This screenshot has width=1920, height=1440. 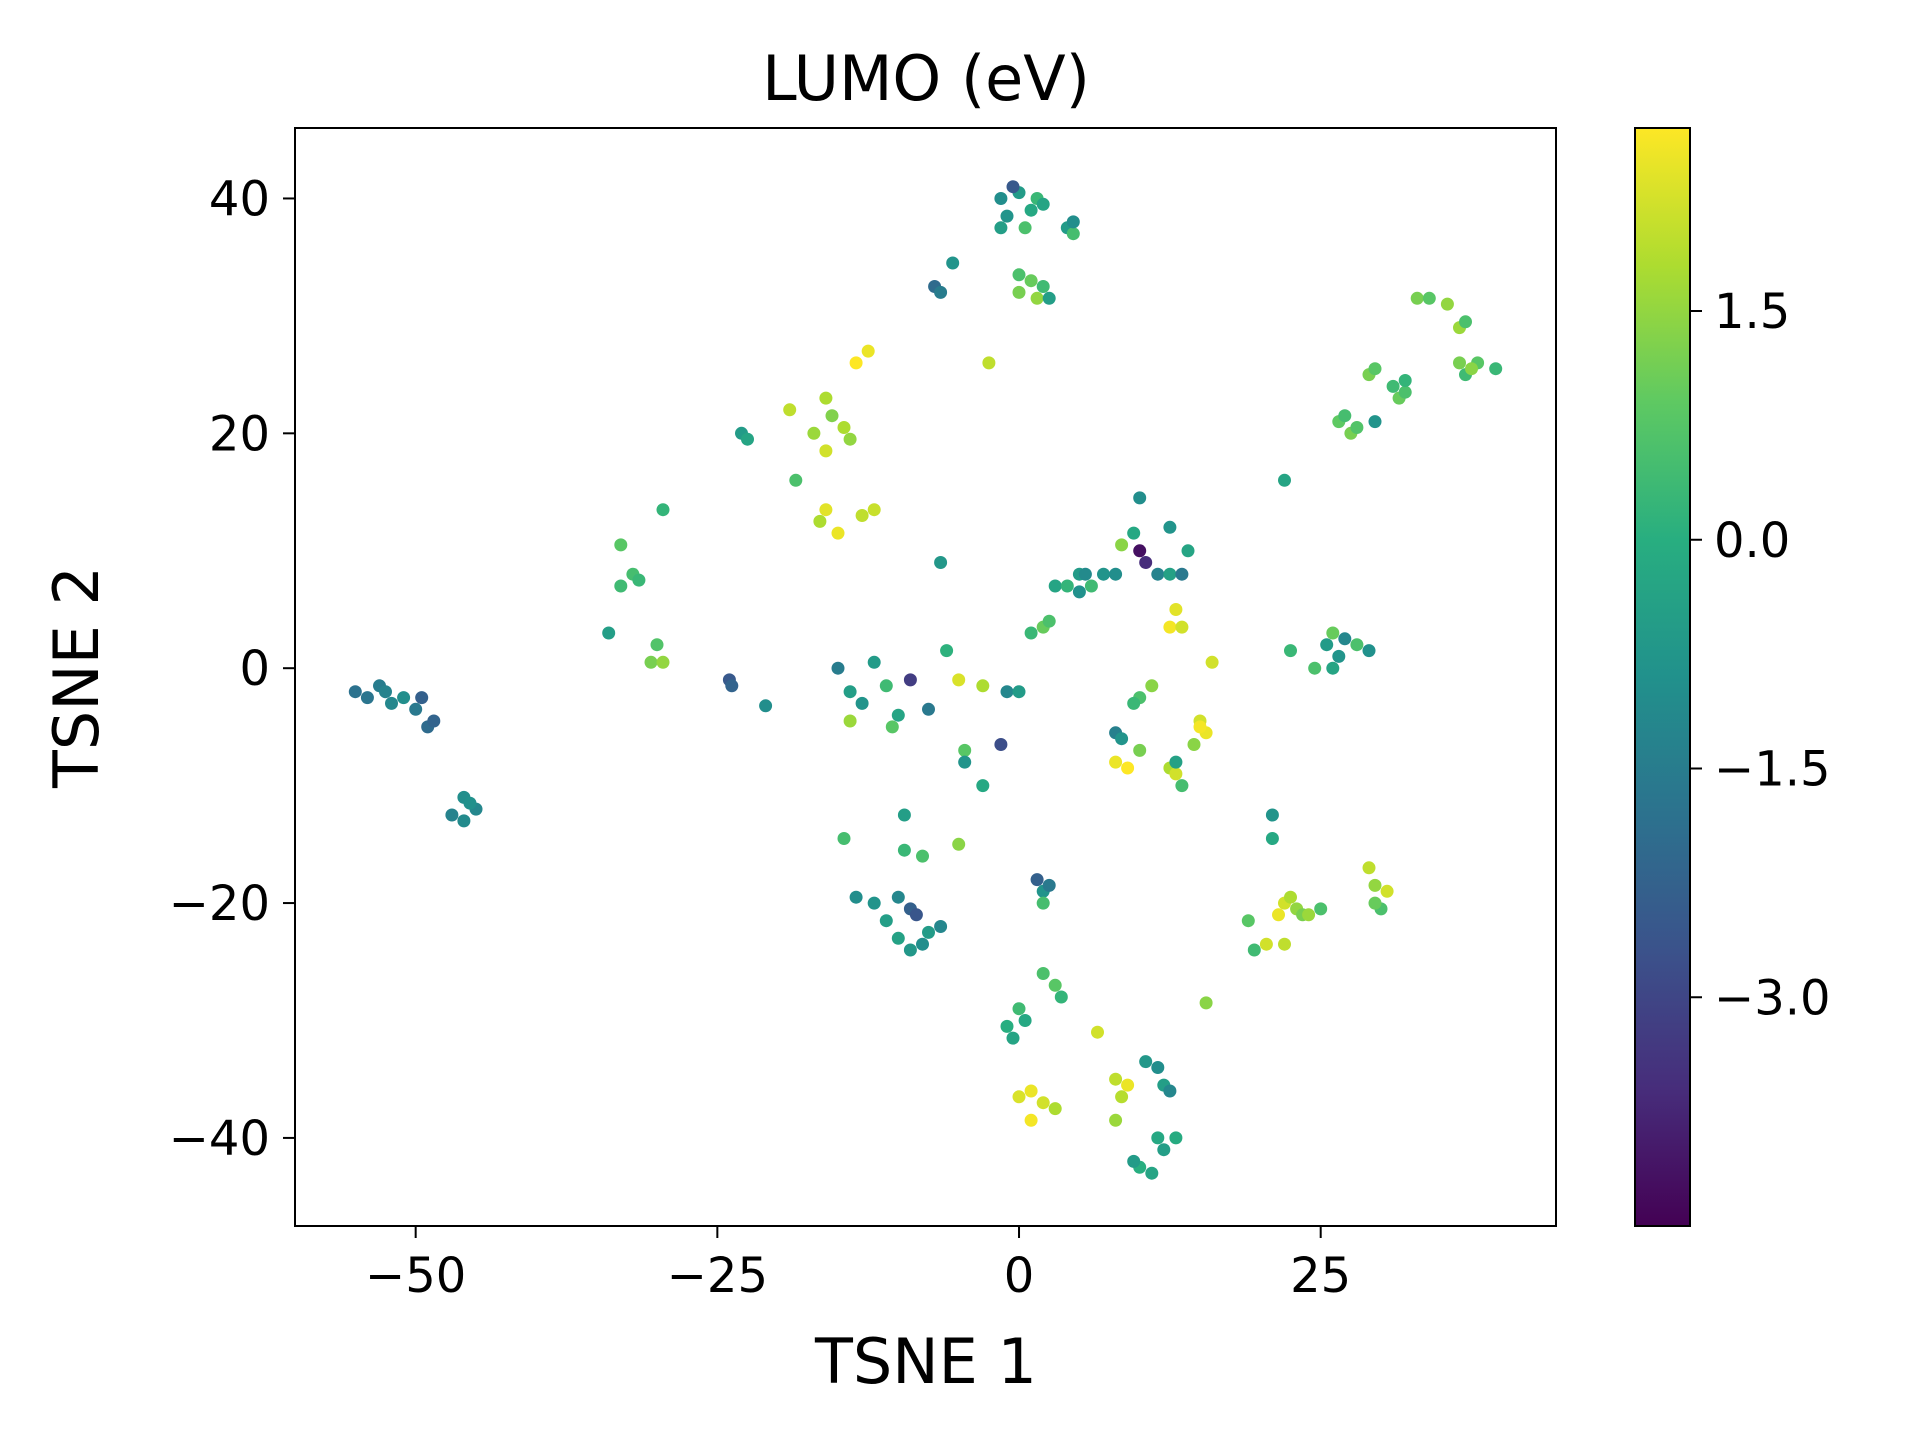 I want to click on y-axis: −40 −20 0 20 40, so click(x=232, y=669).